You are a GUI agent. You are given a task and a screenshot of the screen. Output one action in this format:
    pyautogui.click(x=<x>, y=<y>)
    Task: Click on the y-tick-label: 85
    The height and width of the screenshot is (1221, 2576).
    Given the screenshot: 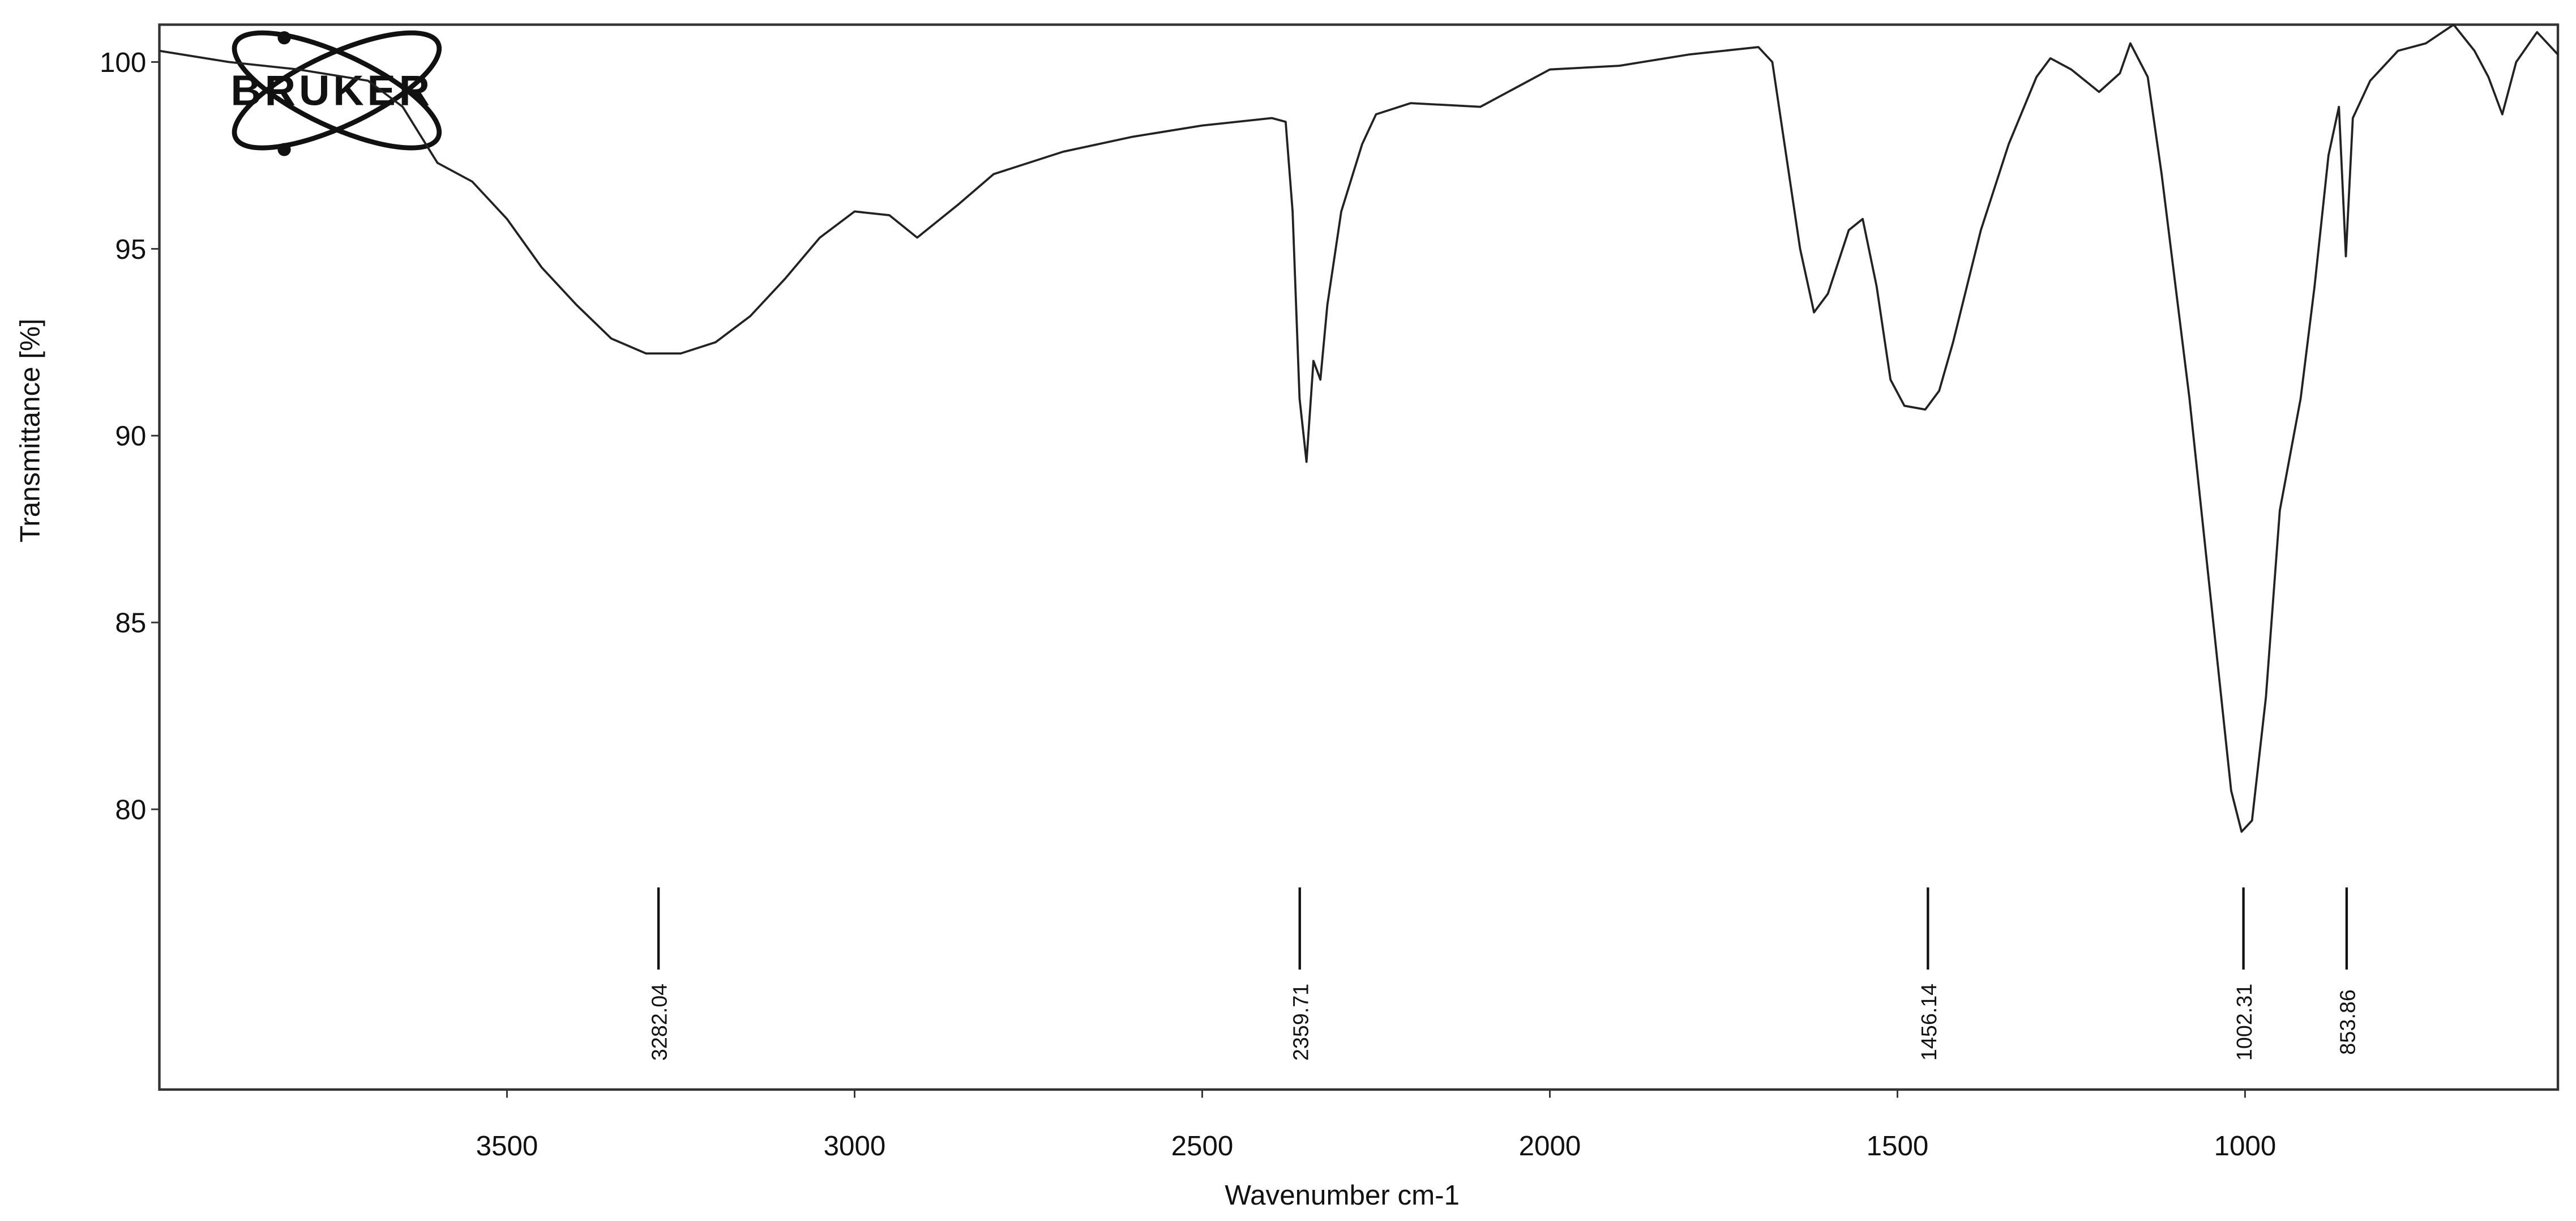 What is the action you would take?
    pyautogui.click(x=130, y=623)
    